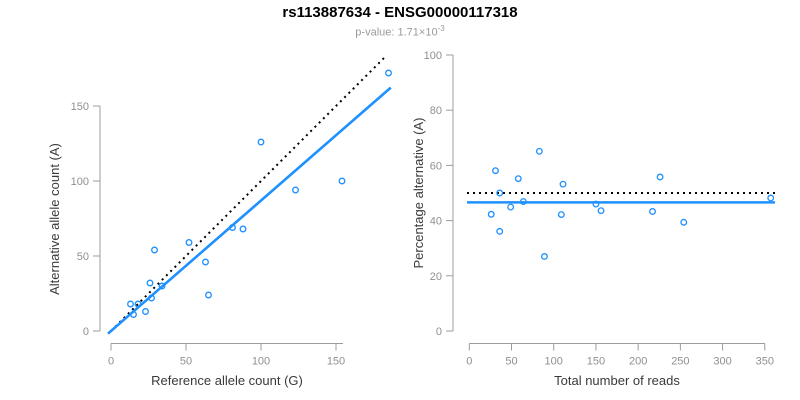 Image resolution: width=800 pixels, height=400 pixels. What do you see at coordinates (336, 362) in the screenshot?
I see `x-tick-label-left: 150` at bounding box center [336, 362].